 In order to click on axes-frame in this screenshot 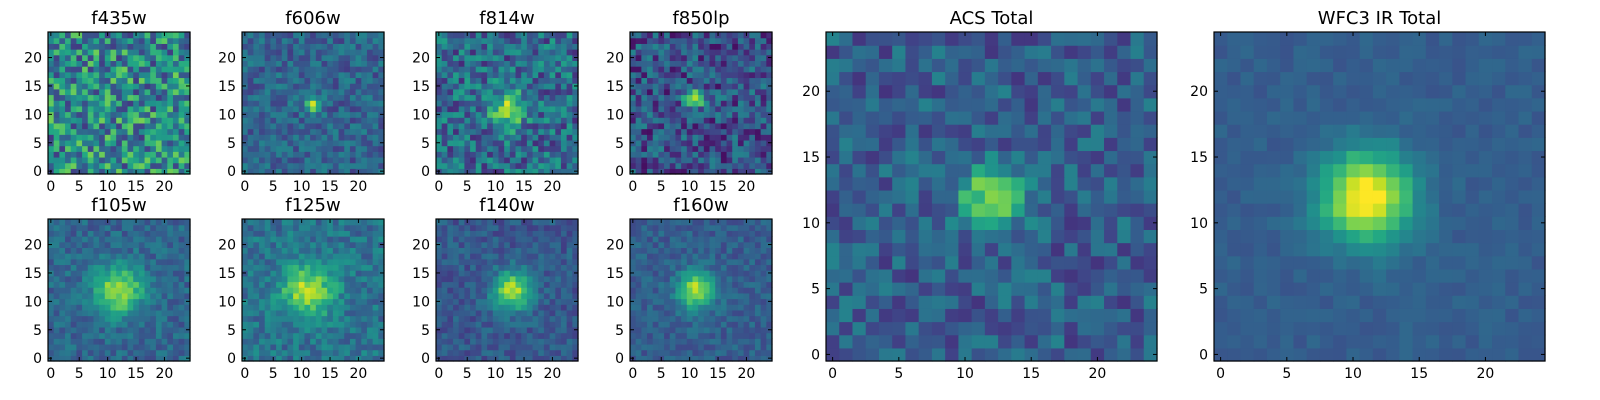, I will do `click(119, 103)`.